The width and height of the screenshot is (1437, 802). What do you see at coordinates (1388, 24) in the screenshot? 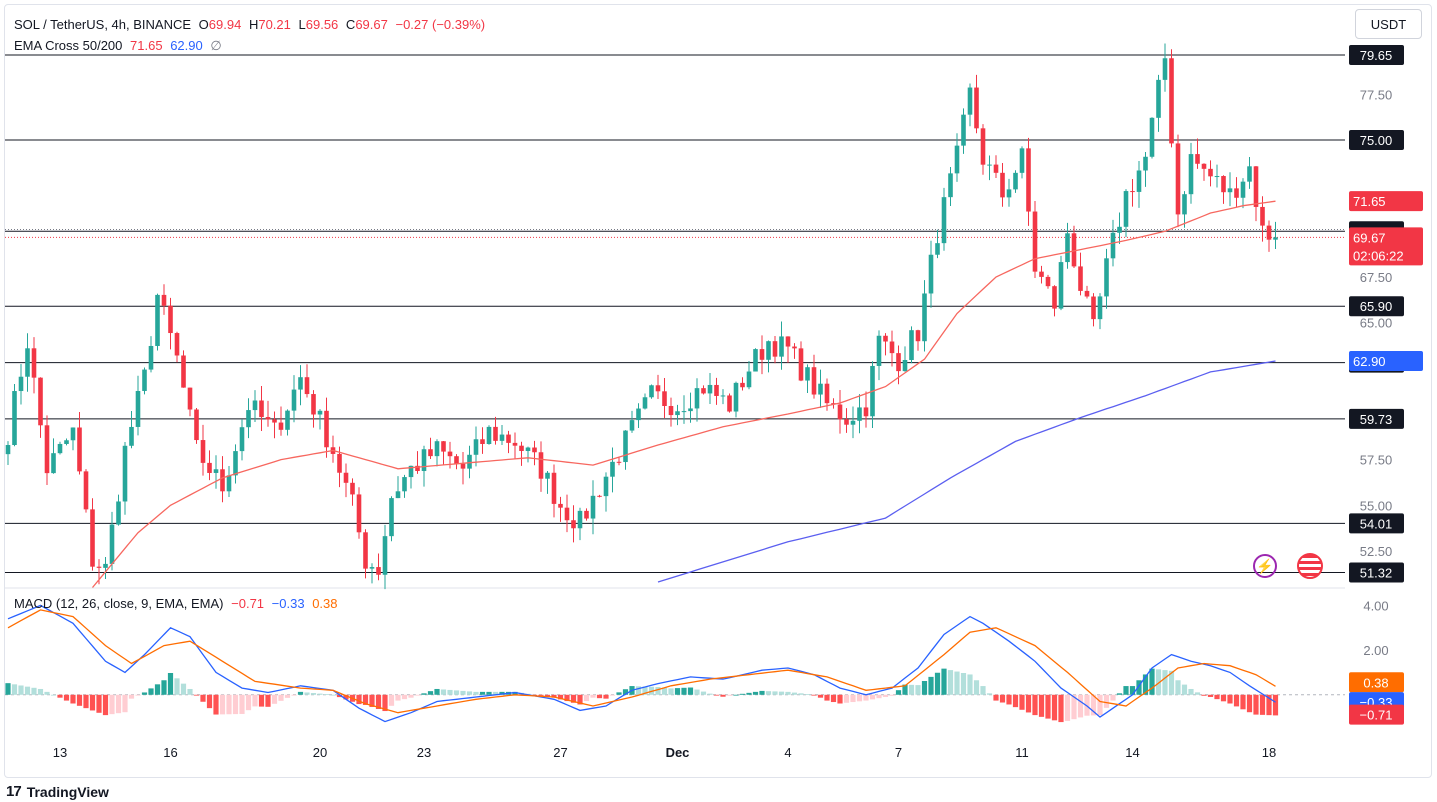
I see `currency-button: USDT` at bounding box center [1388, 24].